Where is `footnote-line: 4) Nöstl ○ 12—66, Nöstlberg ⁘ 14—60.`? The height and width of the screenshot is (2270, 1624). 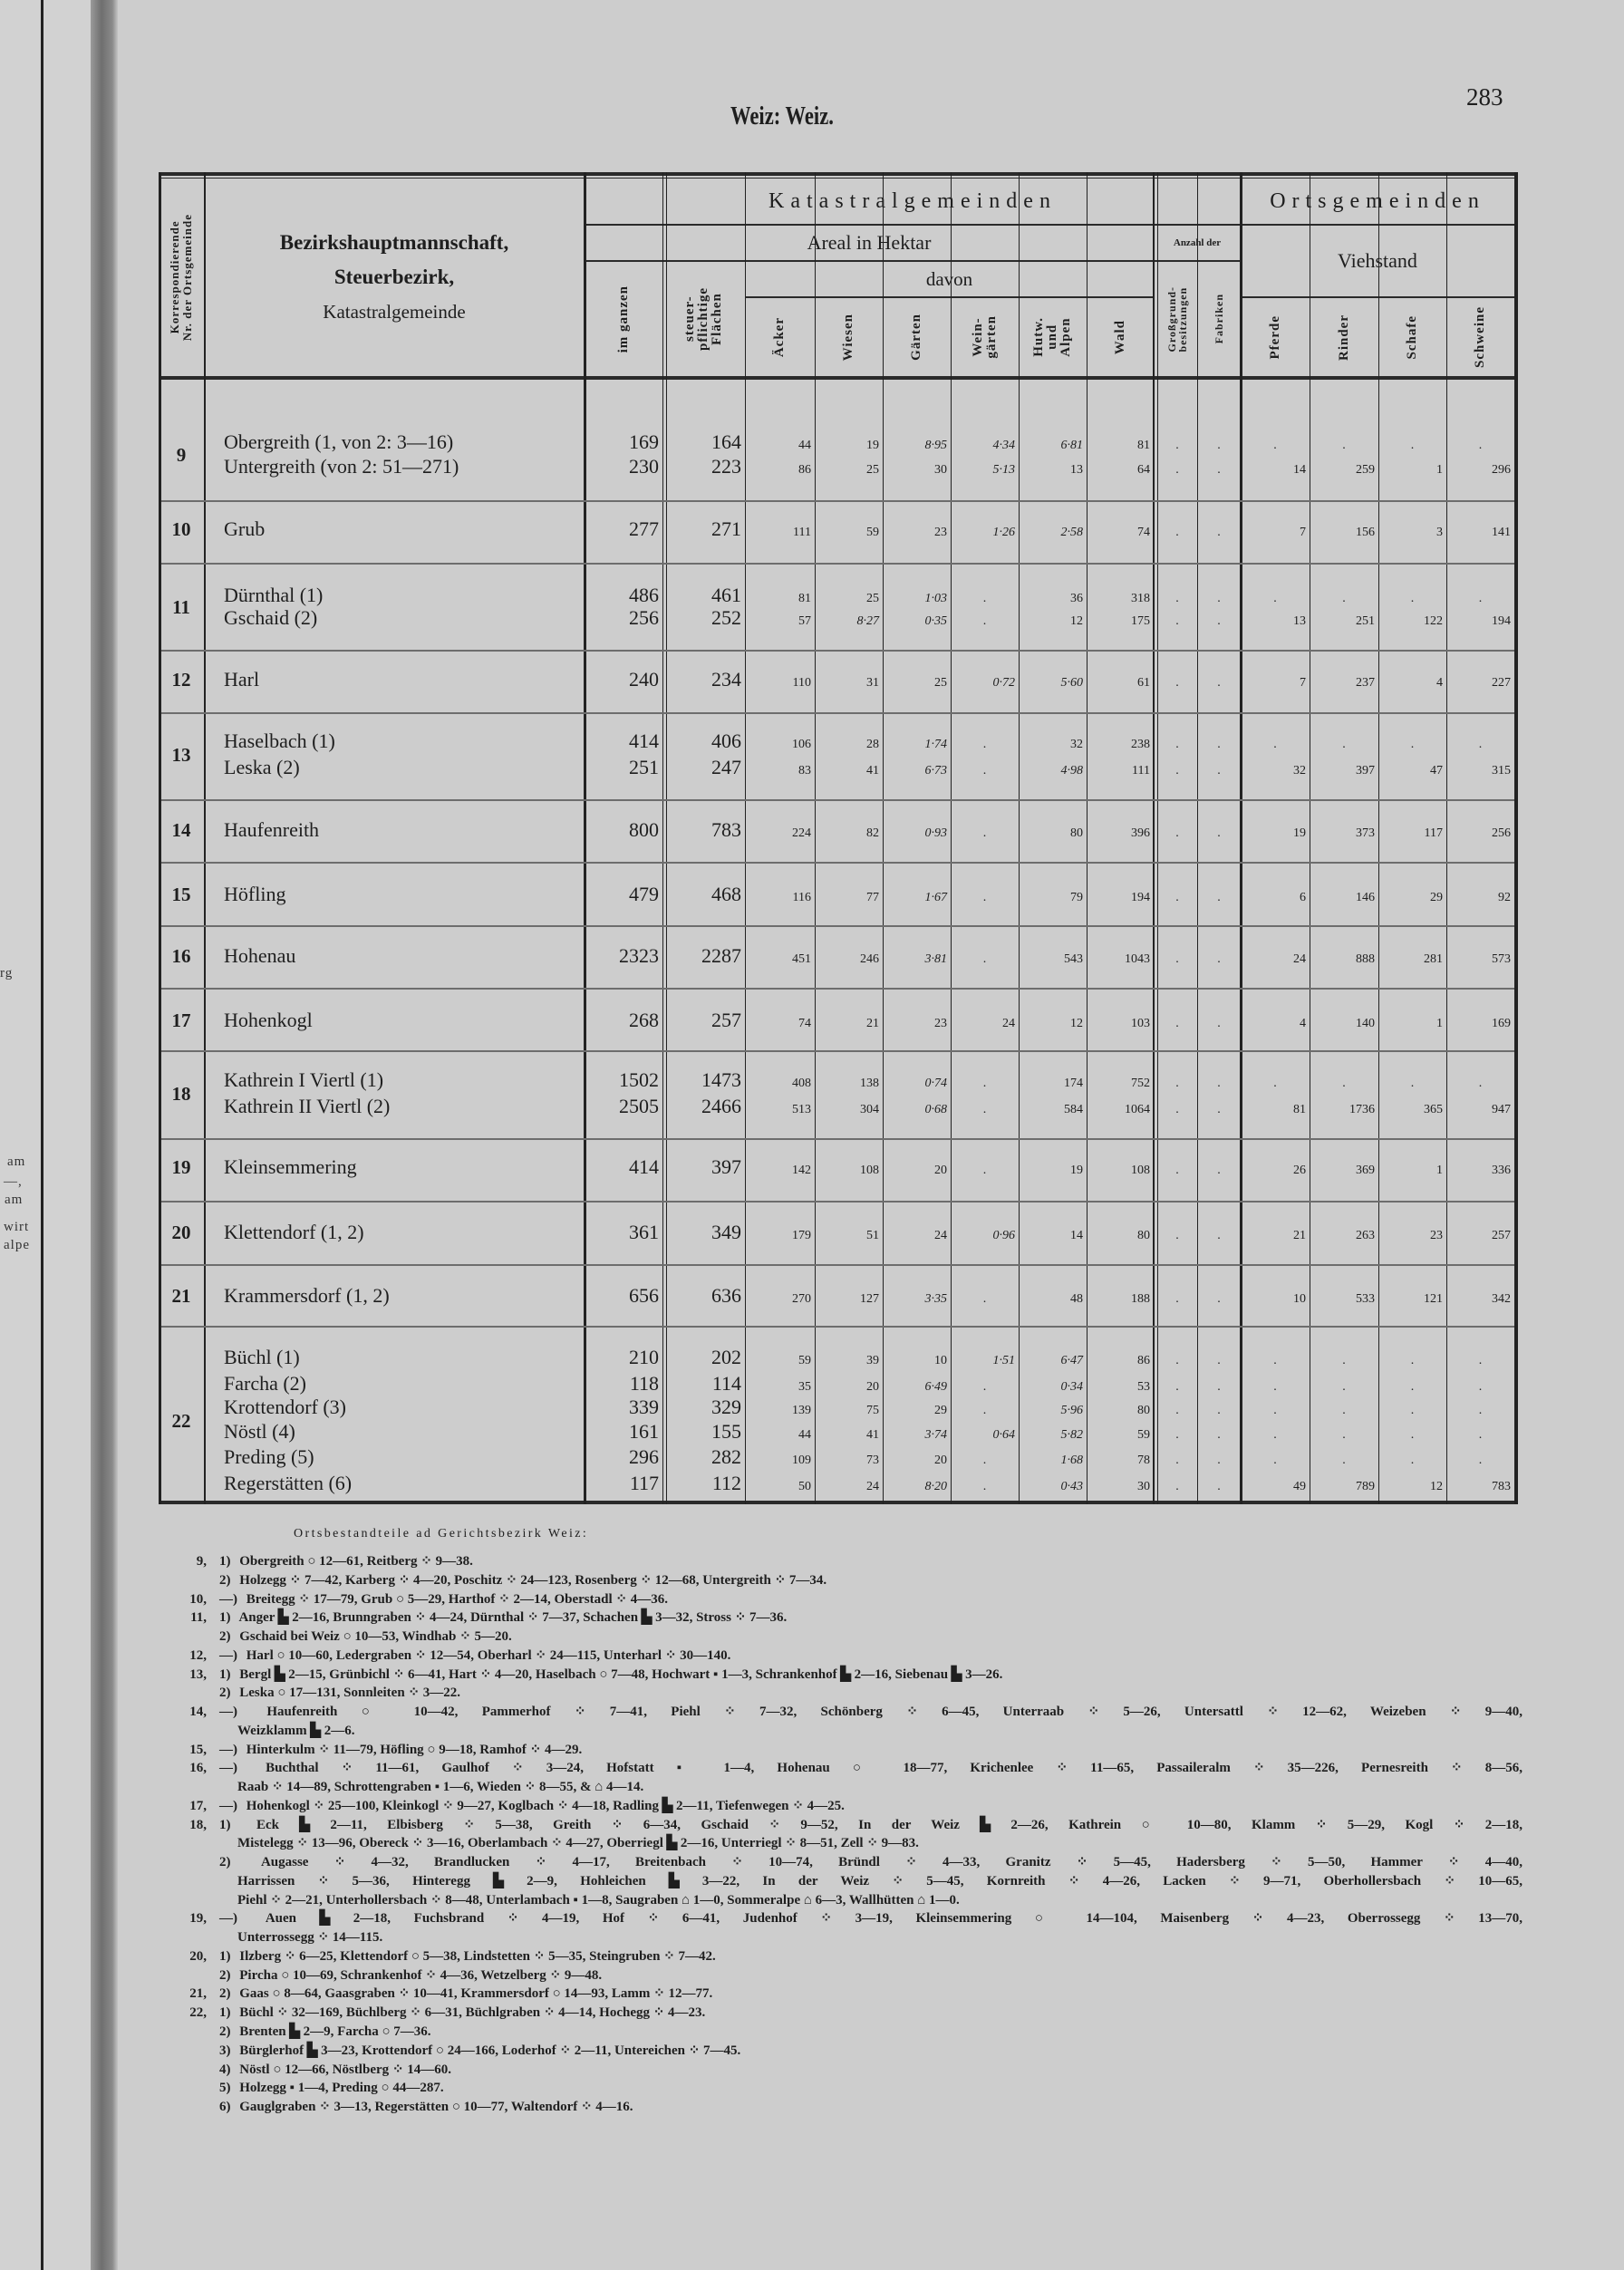 footnote-line: 4) Nöstl ○ 12—66, Nöstlberg ⁘ 14—60. is located at coordinates (335, 2070).